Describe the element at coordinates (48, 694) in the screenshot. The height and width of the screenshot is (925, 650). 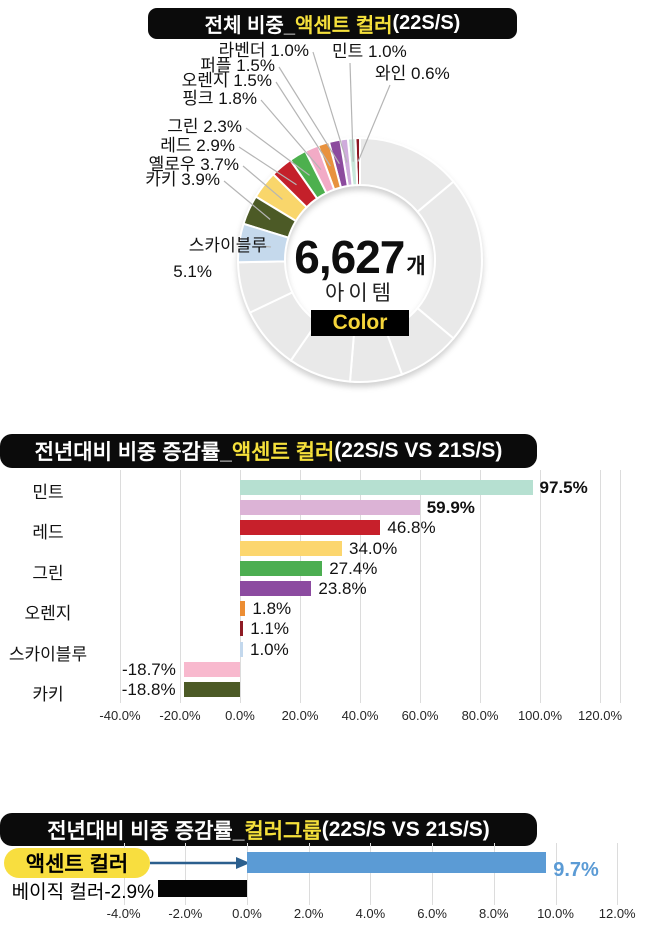
I see `chart2-category-카키: 카키` at that location.